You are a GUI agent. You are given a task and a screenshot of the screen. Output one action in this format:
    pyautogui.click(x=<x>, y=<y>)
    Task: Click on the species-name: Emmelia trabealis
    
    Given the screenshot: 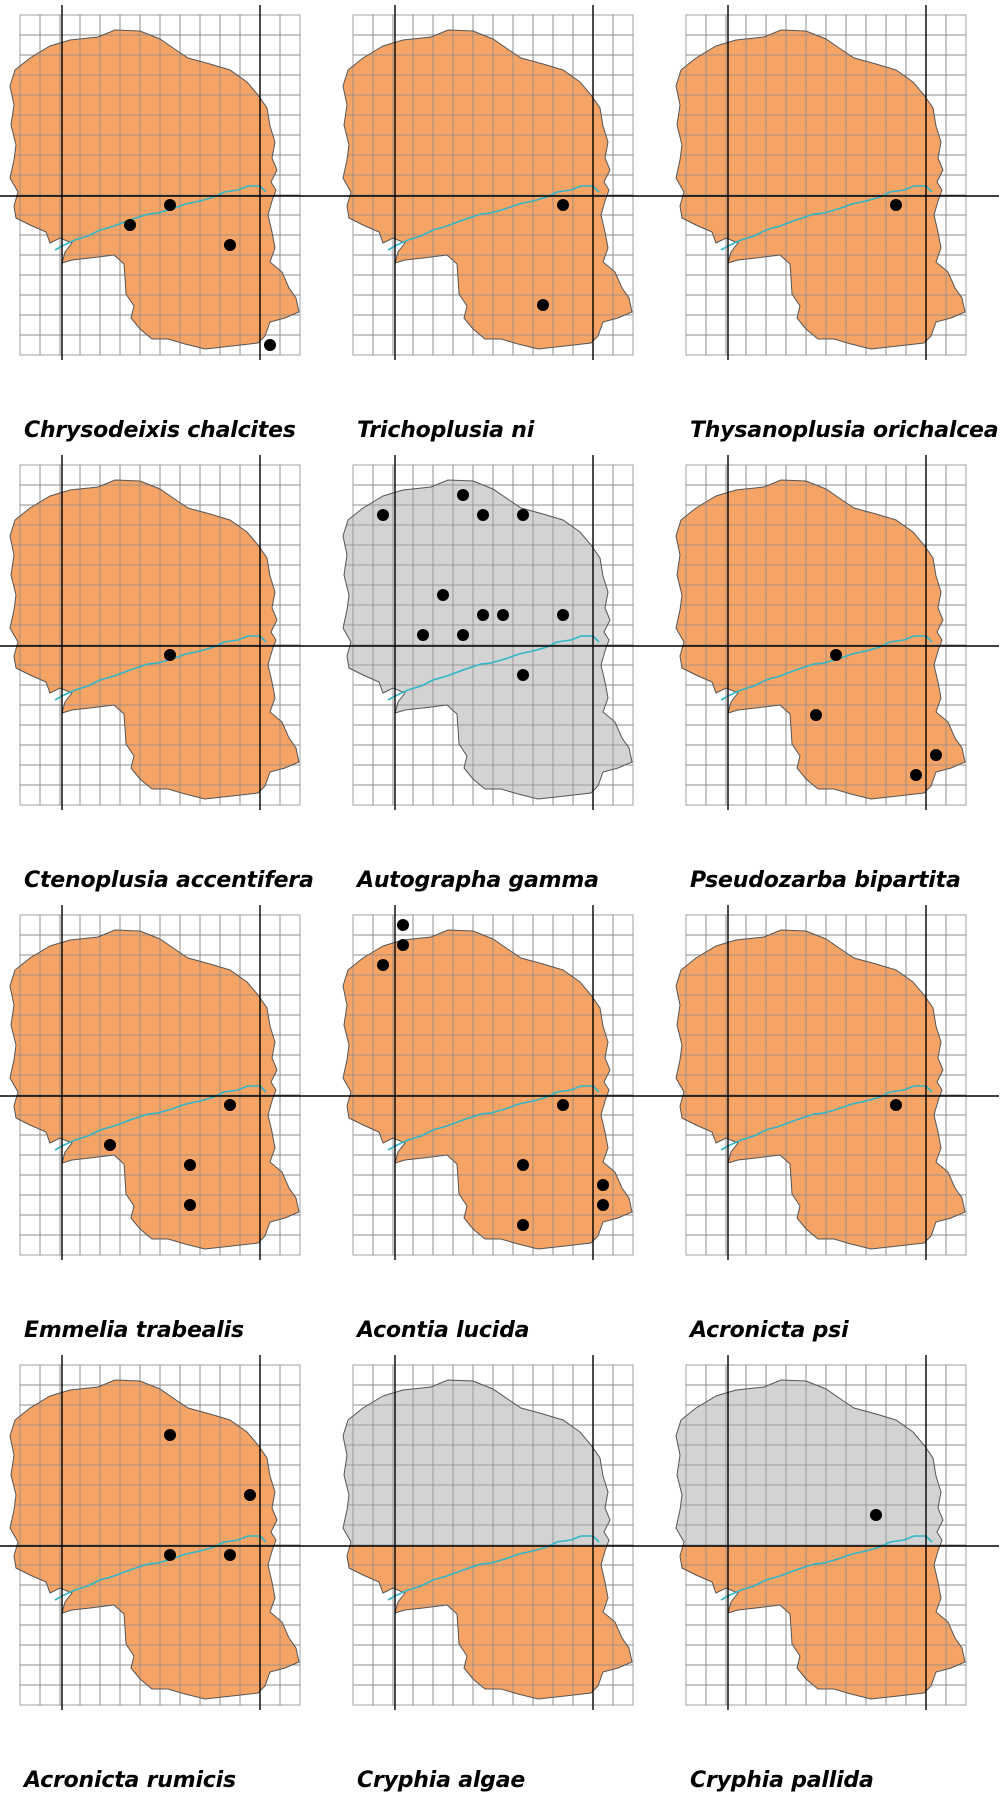 What is the action you would take?
    pyautogui.click(x=134, y=1330)
    